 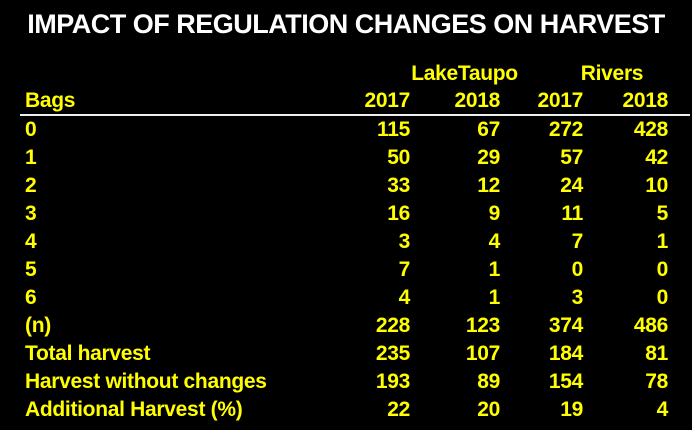 I want to click on cell-value: 428, so click(x=650, y=129).